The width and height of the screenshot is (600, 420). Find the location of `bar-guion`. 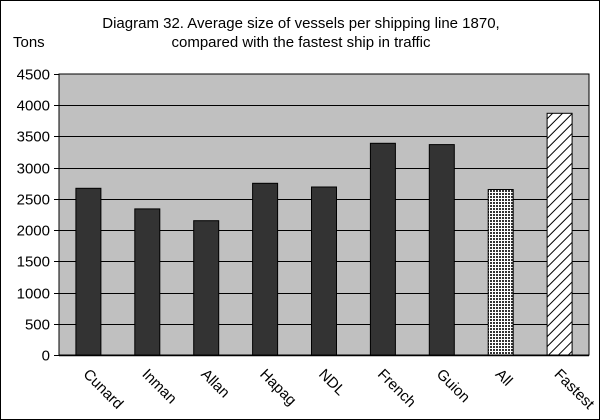

bar-guion is located at coordinates (441, 250).